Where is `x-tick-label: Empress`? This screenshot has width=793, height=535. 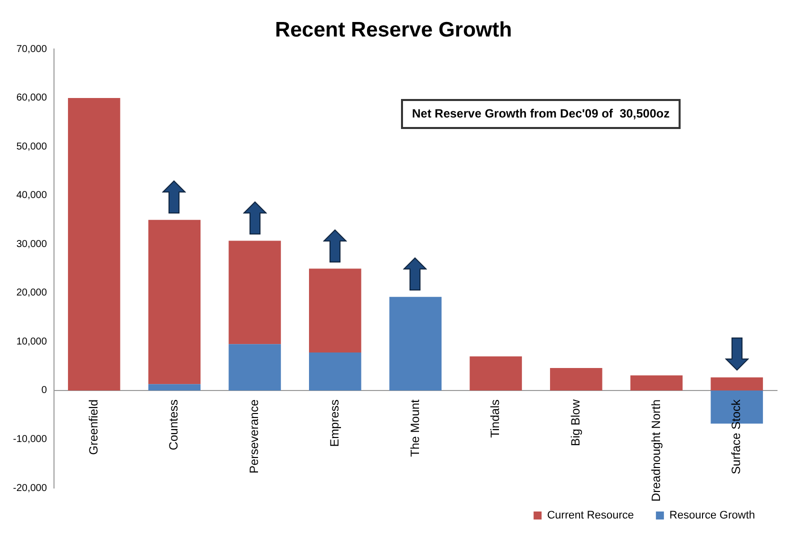
x-tick-label: Empress is located at coordinates (334, 423).